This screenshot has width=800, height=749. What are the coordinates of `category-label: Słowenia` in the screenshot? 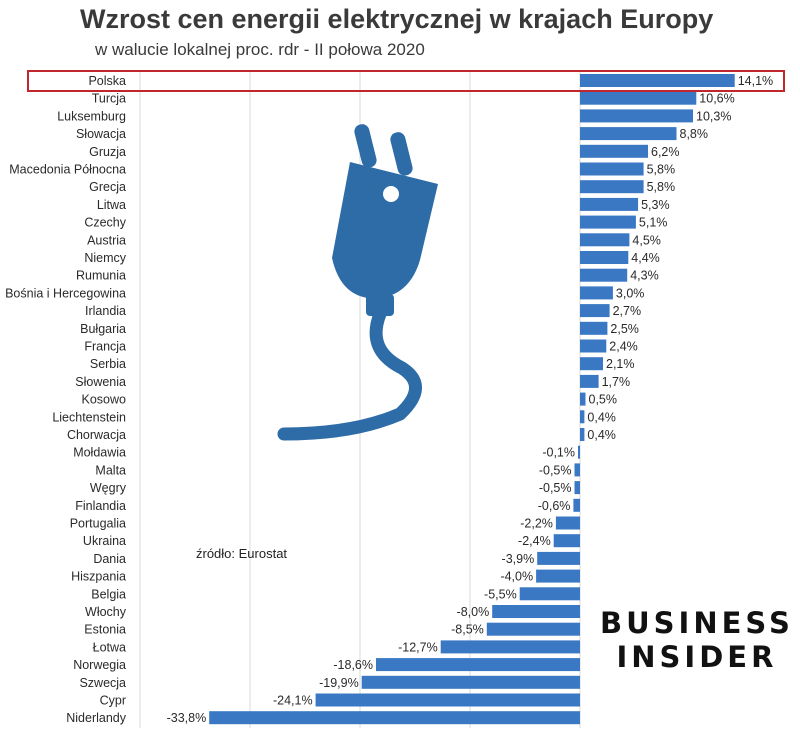 It's located at (100, 382).